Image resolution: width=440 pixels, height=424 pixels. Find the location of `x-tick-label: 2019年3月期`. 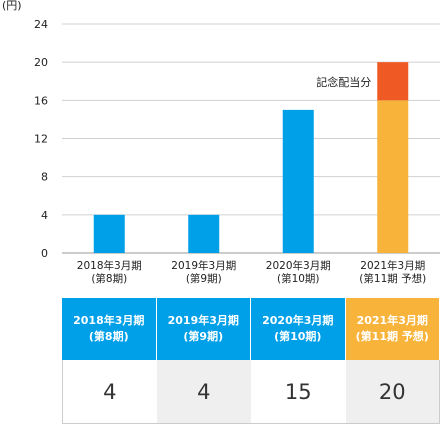

x-tick-label: 2019年3月期 is located at coordinates (203, 265).